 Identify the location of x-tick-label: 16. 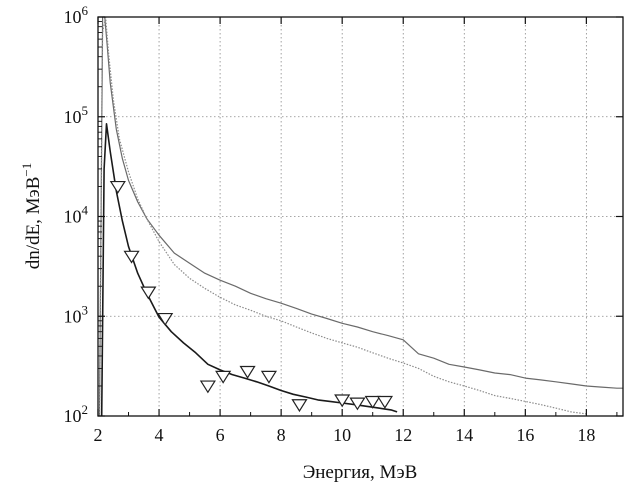
(525, 435).